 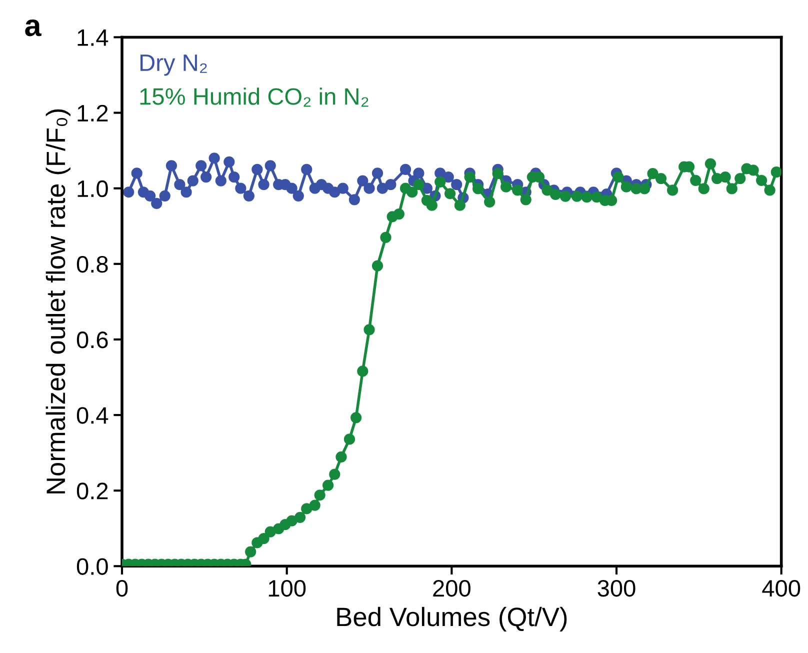 What do you see at coordinates (58, 301) in the screenshot?
I see `y-axis-title: Normalized outlet flow rate (F/F₀)` at bounding box center [58, 301].